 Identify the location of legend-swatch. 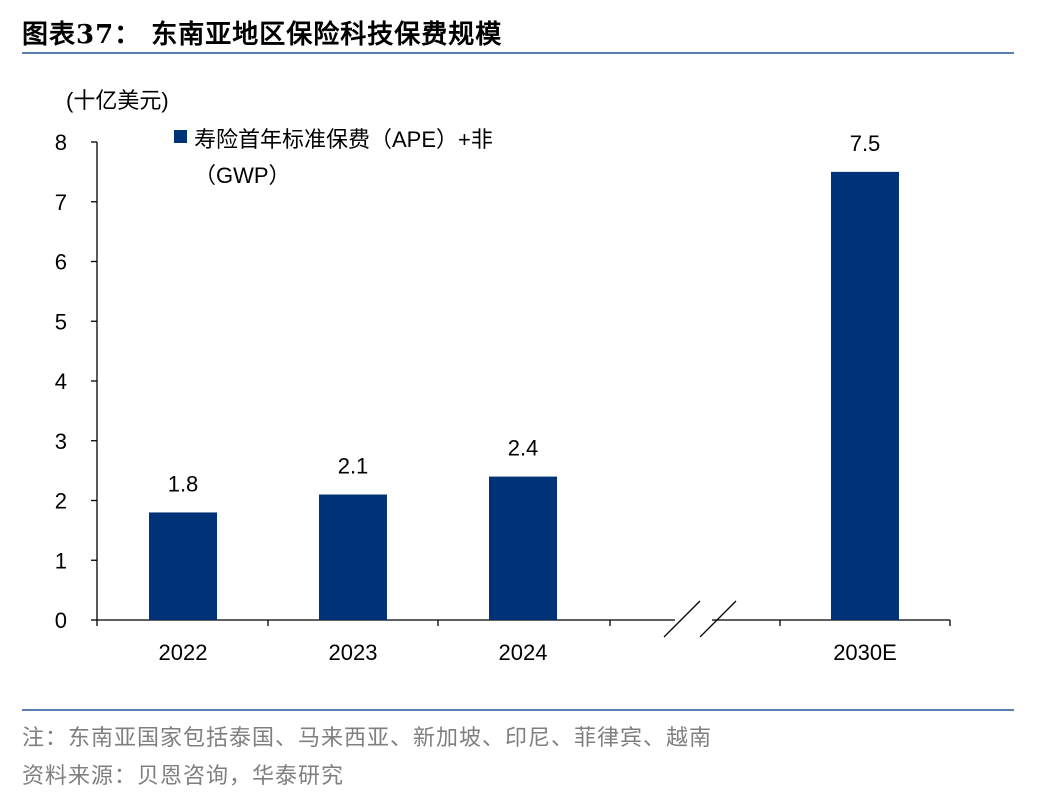
(180, 136).